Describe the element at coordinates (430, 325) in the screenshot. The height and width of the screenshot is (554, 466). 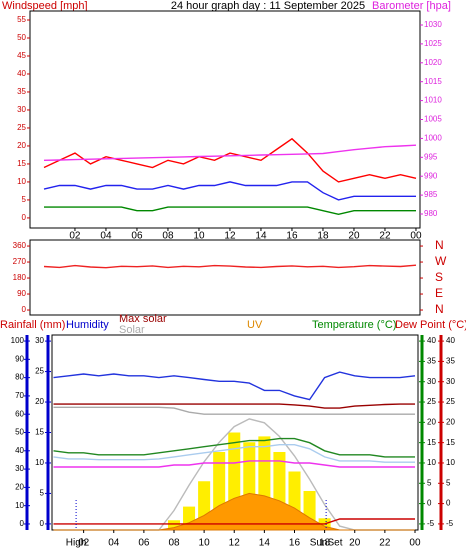
I see `axis-title: Dew Point (°C)` at that location.